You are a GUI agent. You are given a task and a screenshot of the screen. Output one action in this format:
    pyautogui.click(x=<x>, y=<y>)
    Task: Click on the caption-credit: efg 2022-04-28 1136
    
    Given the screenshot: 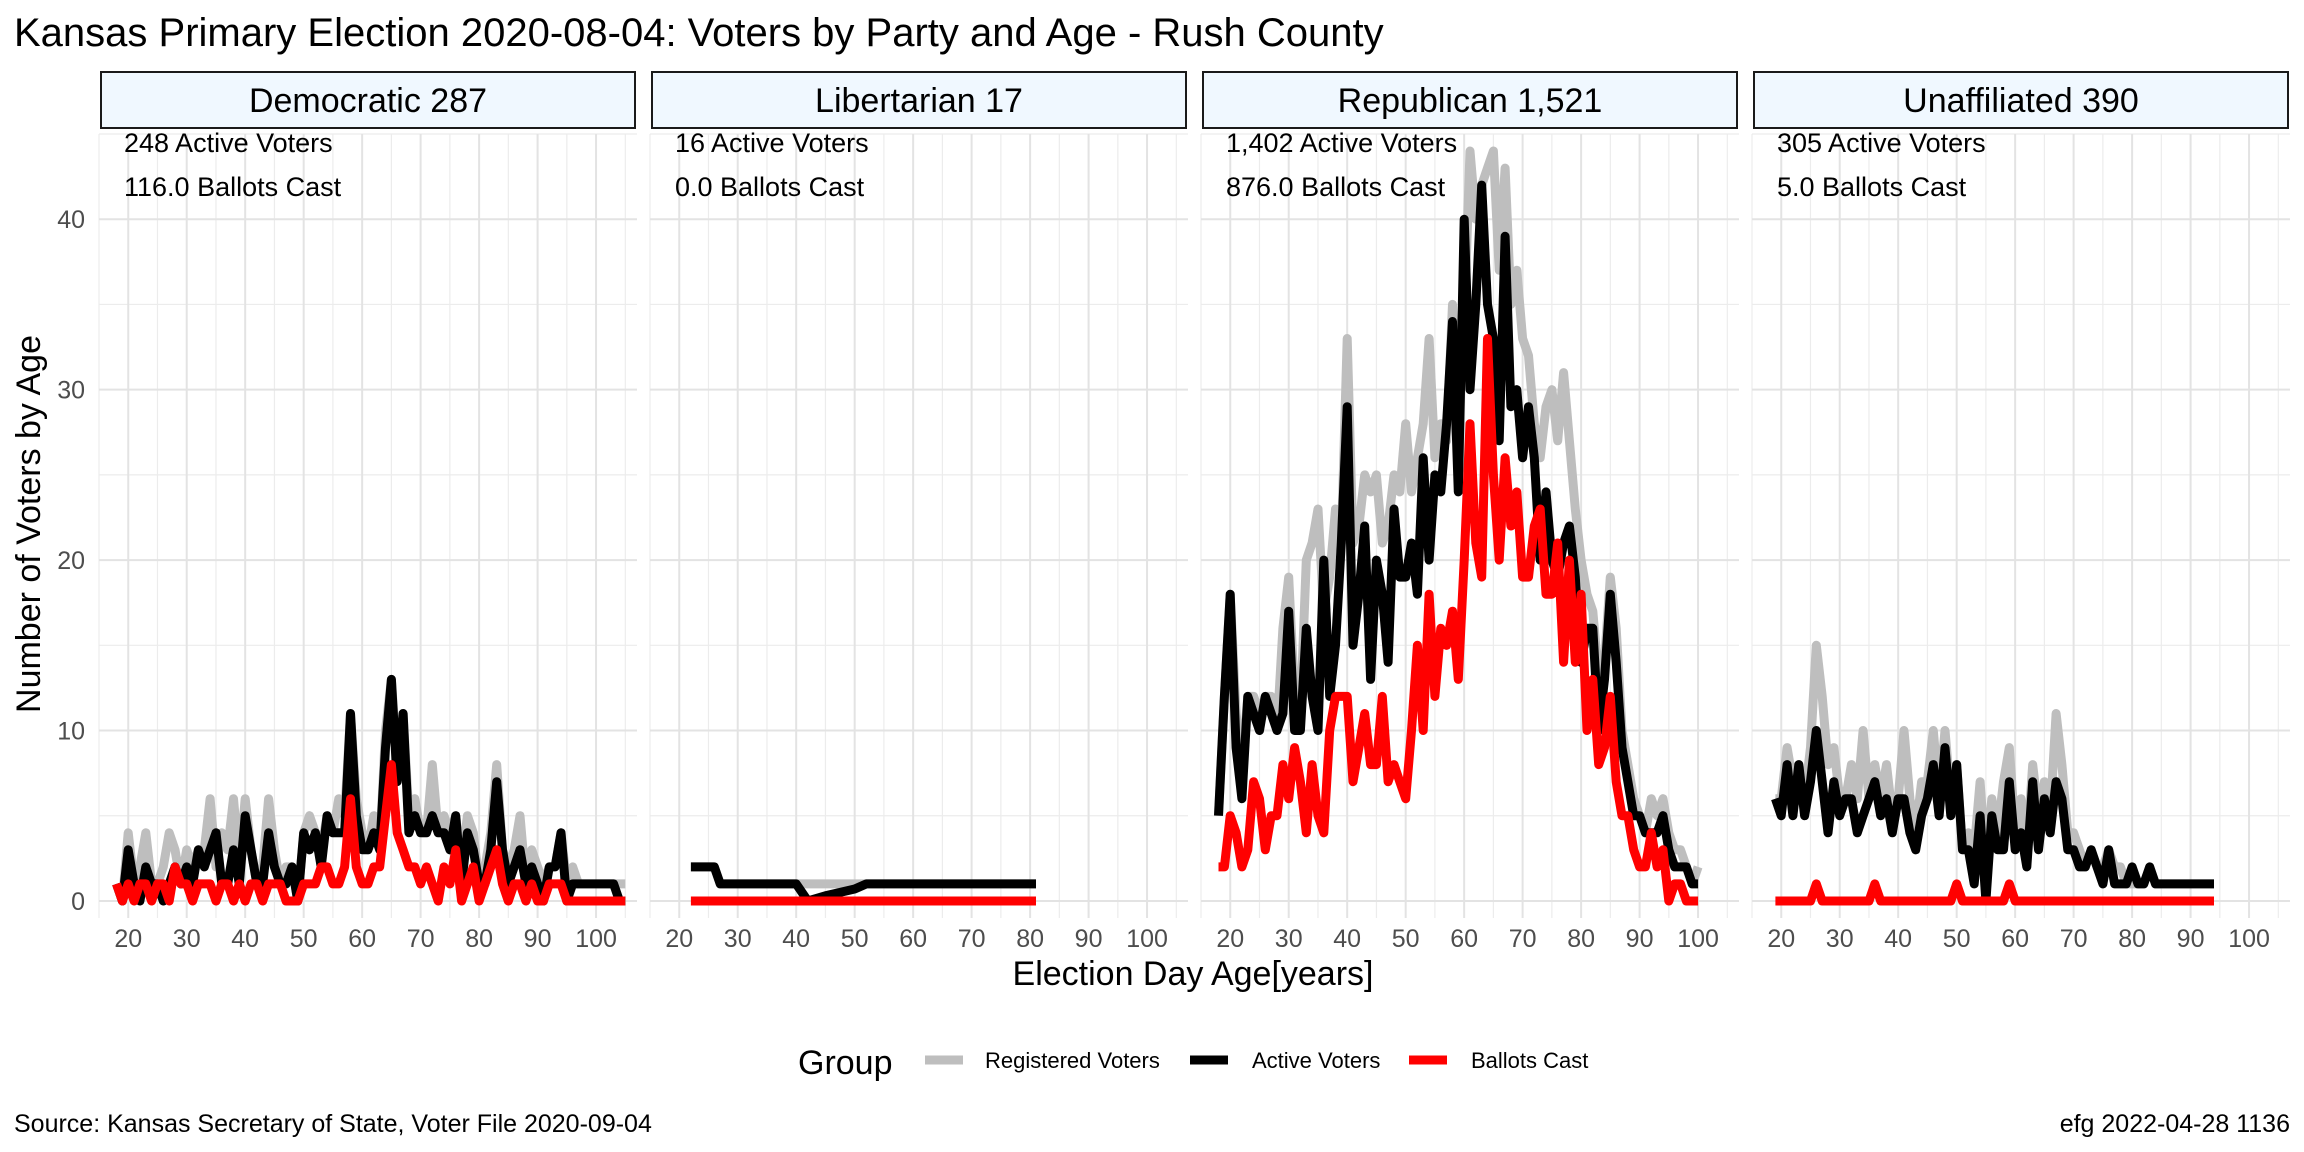 What is the action you would take?
    pyautogui.click(x=2175, y=1124)
    